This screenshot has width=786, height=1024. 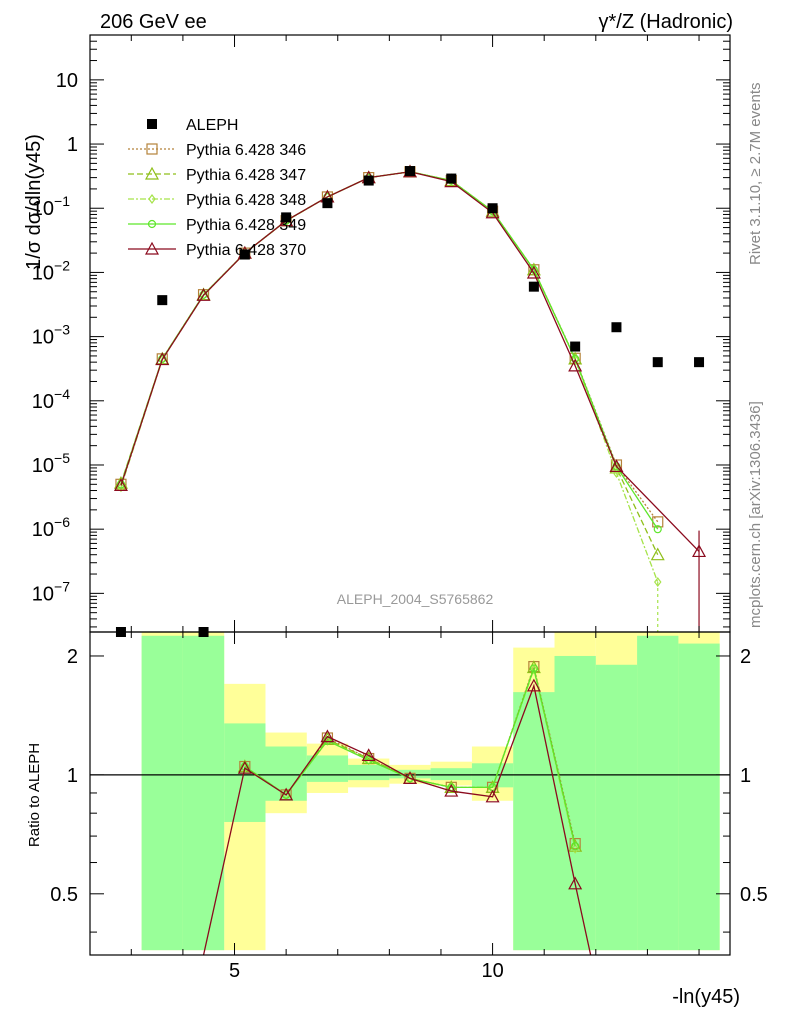 What do you see at coordinates (246, 200) in the screenshot?
I see `legend-label: Pythia 6.428 348` at bounding box center [246, 200].